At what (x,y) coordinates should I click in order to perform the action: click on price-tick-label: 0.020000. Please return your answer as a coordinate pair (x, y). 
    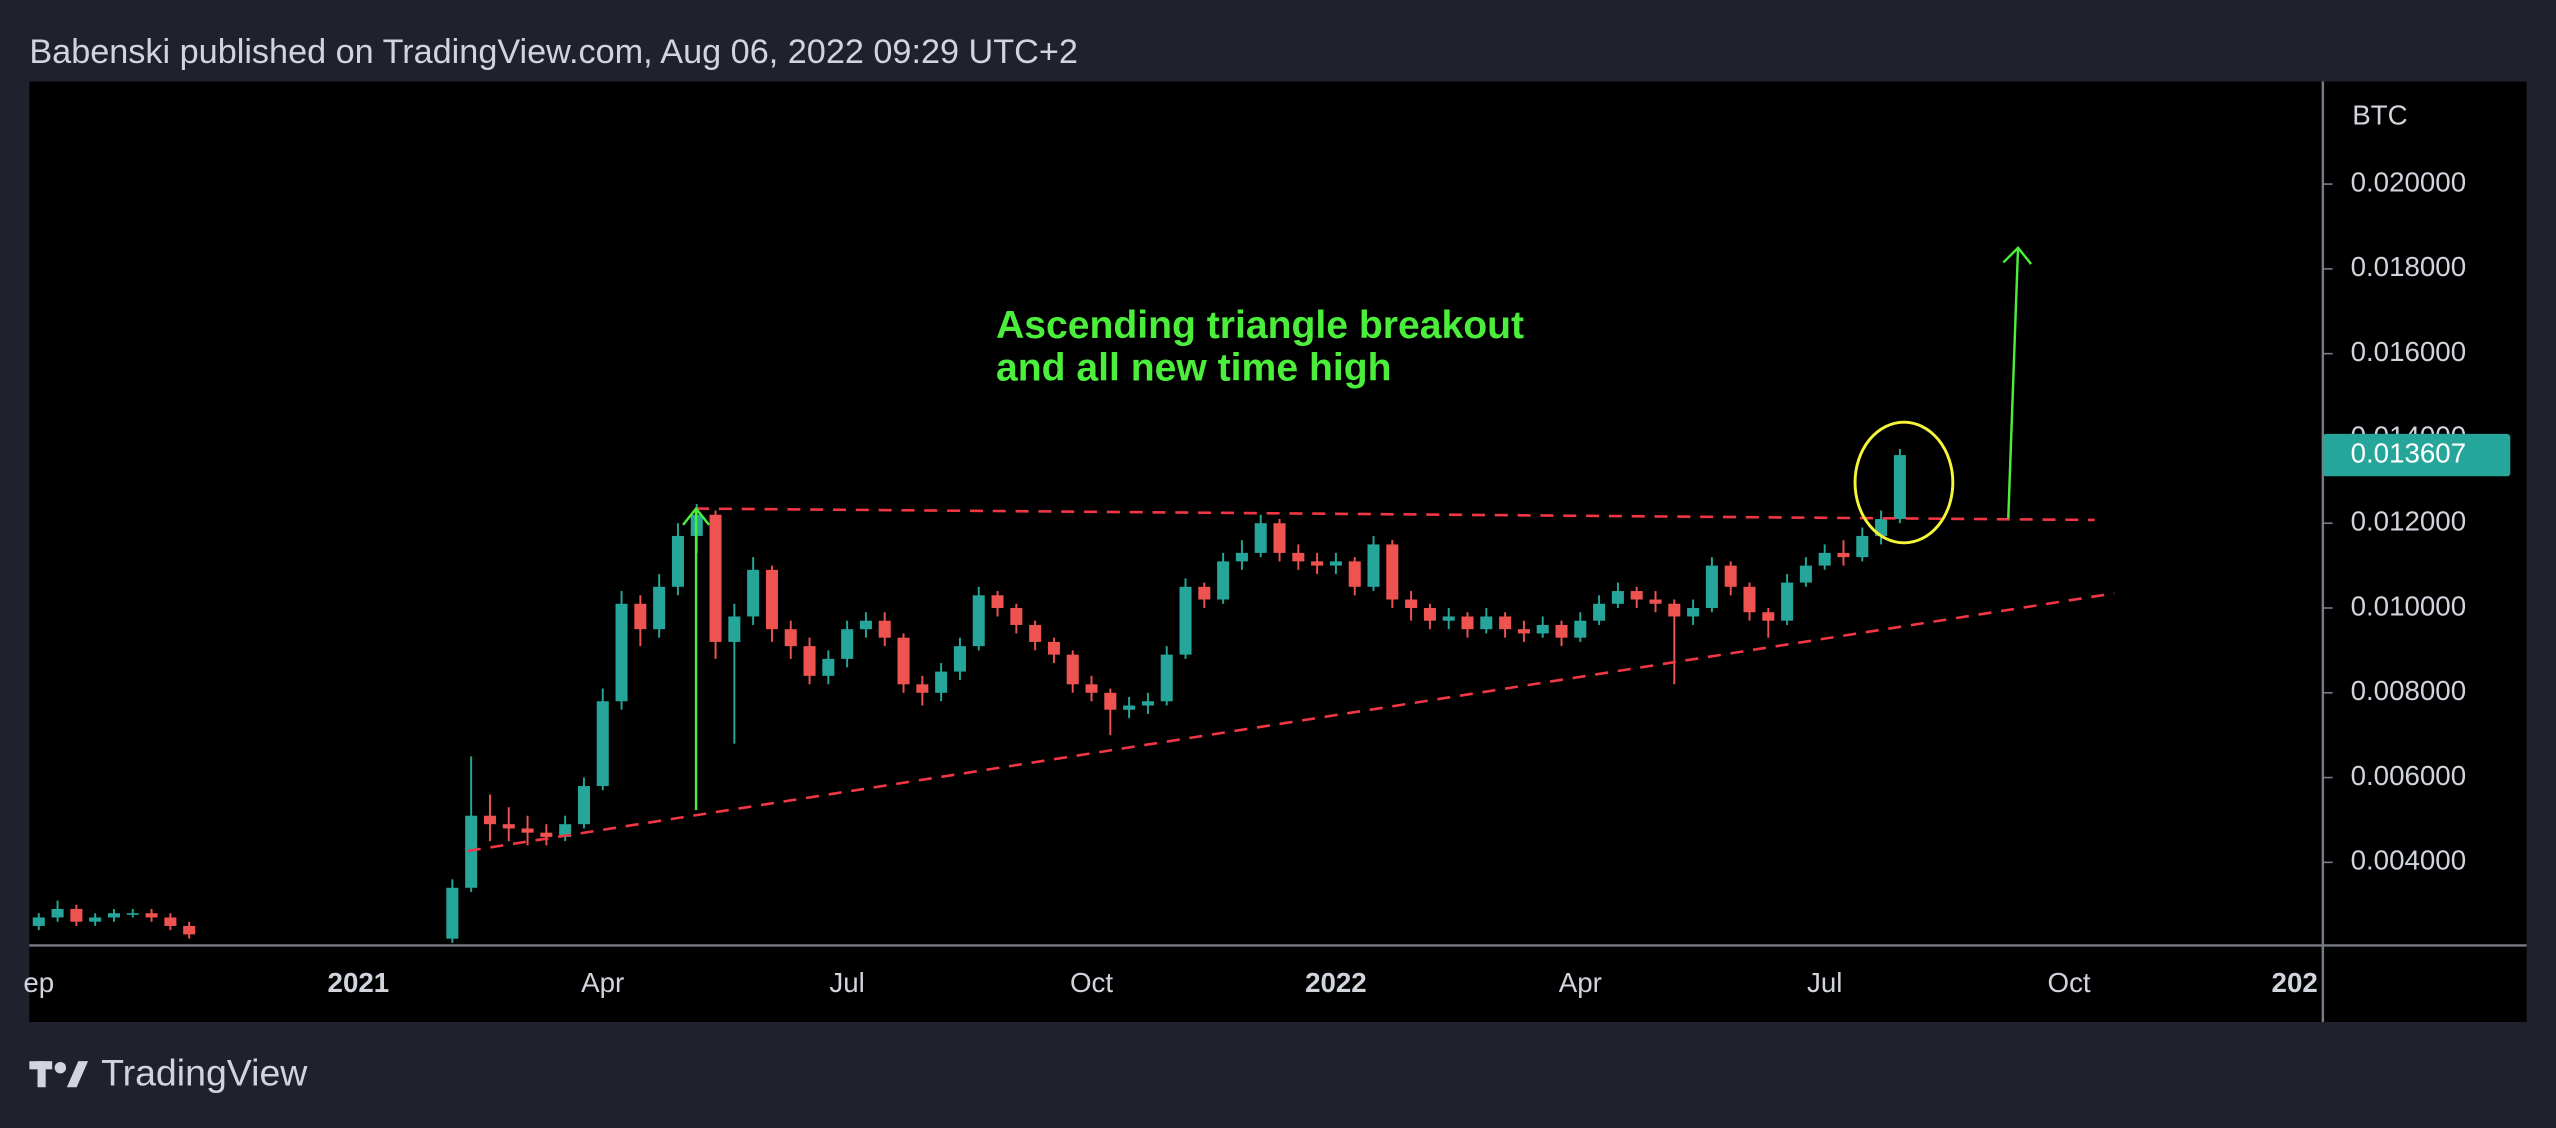
    Looking at the image, I should click on (2409, 181).